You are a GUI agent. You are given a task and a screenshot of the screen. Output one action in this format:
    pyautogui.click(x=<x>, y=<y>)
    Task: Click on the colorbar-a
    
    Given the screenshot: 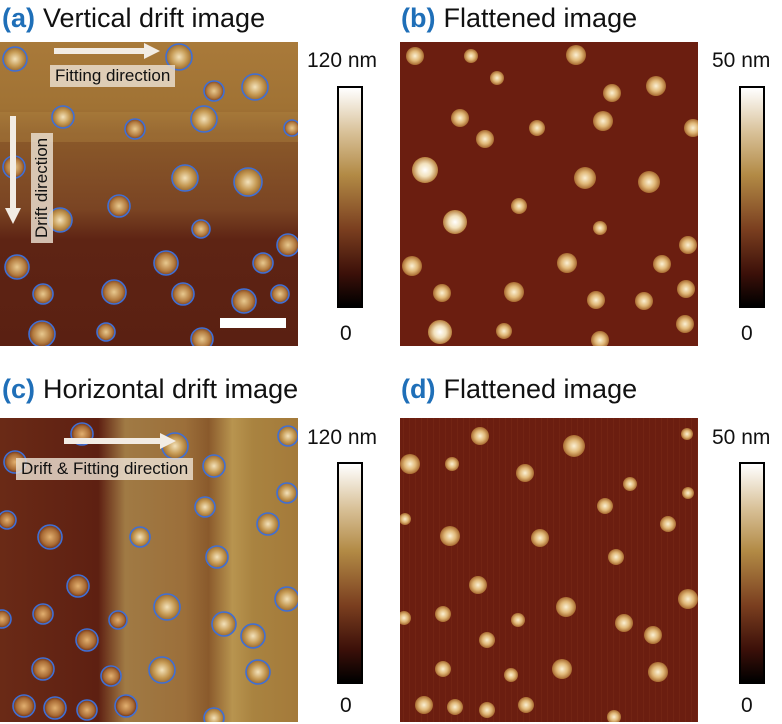 What is the action you would take?
    pyautogui.click(x=350, y=197)
    